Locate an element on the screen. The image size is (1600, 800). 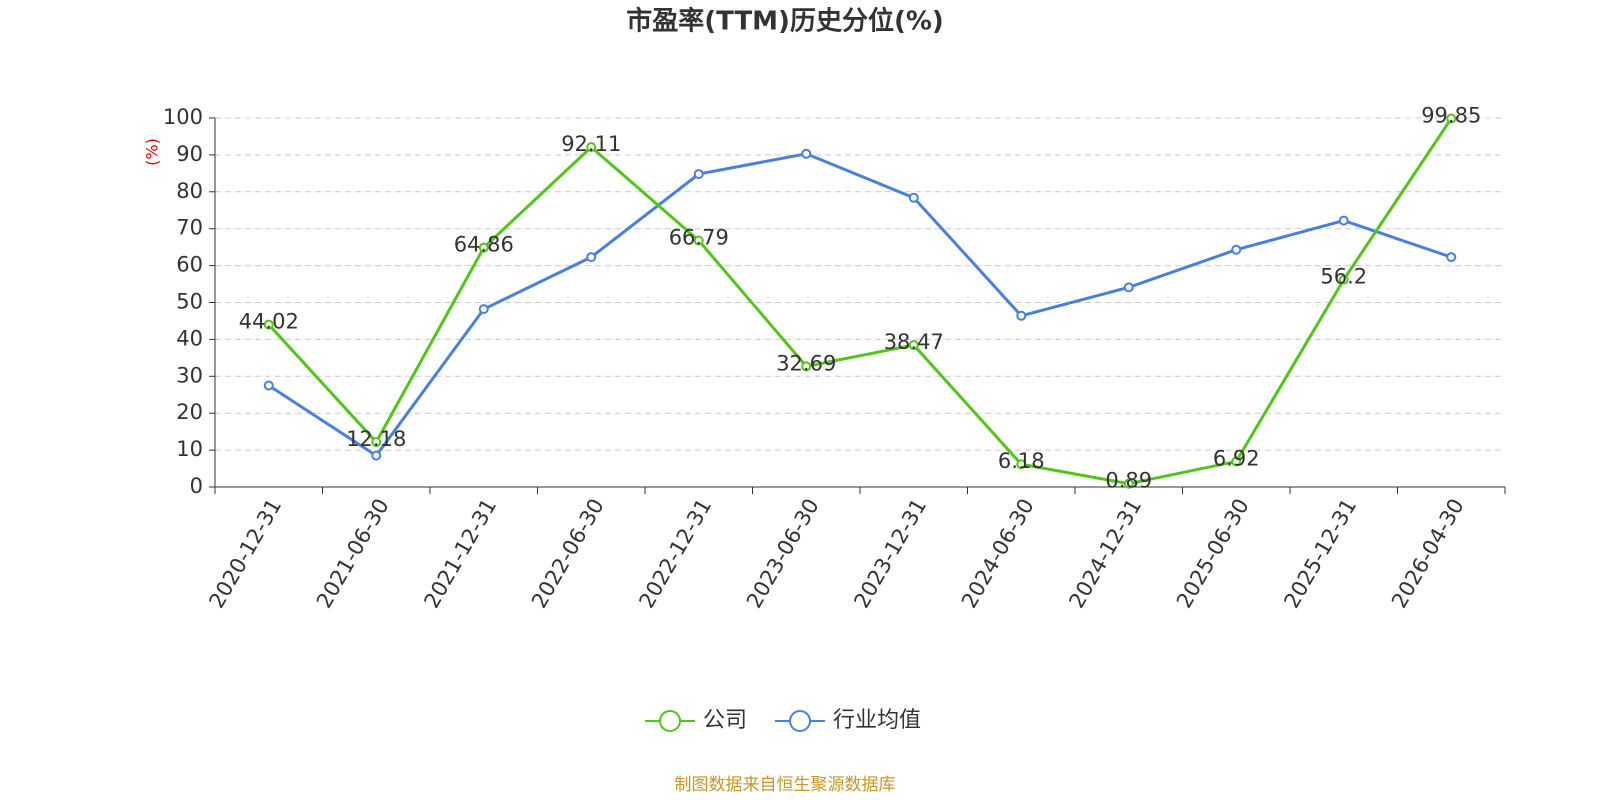
data-label: 38.47 is located at coordinates (914, 342).